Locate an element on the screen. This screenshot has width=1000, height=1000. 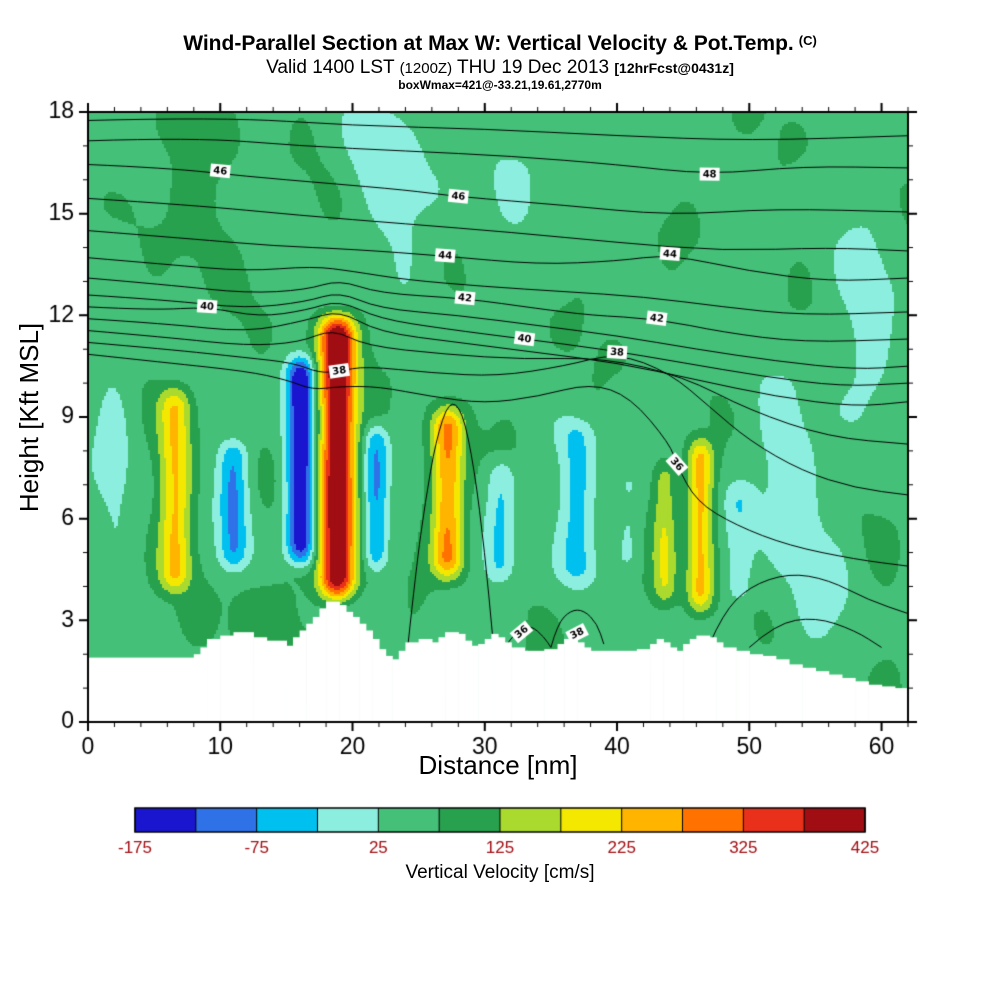
valid-zulu: (1200Z) is located at coordinates (426, 69).